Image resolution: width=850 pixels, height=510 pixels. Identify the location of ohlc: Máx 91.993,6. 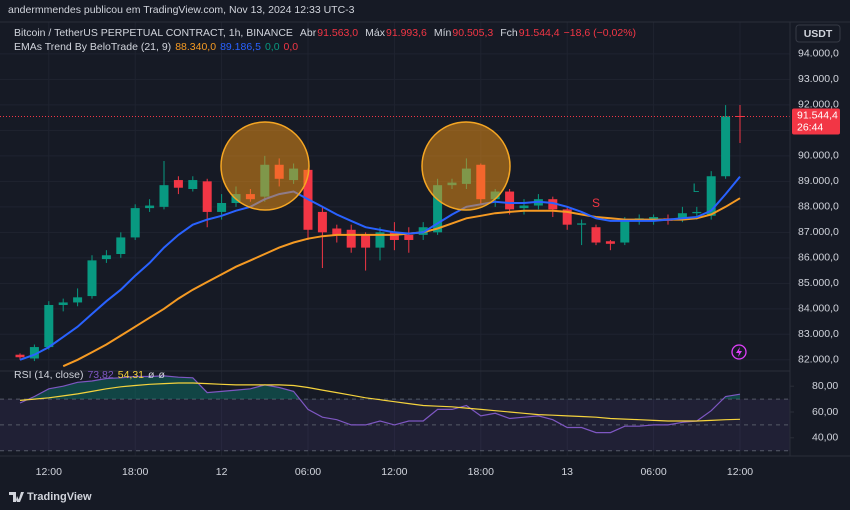
(396, 33).